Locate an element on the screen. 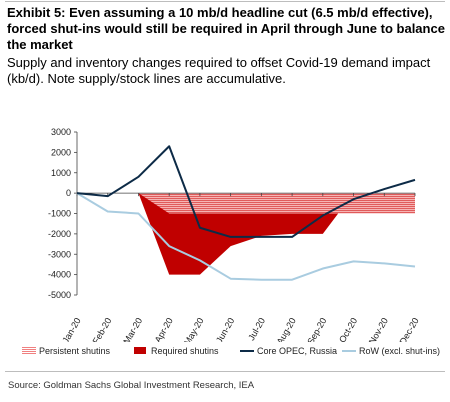  top-rule is located at coordinates (225, 1).